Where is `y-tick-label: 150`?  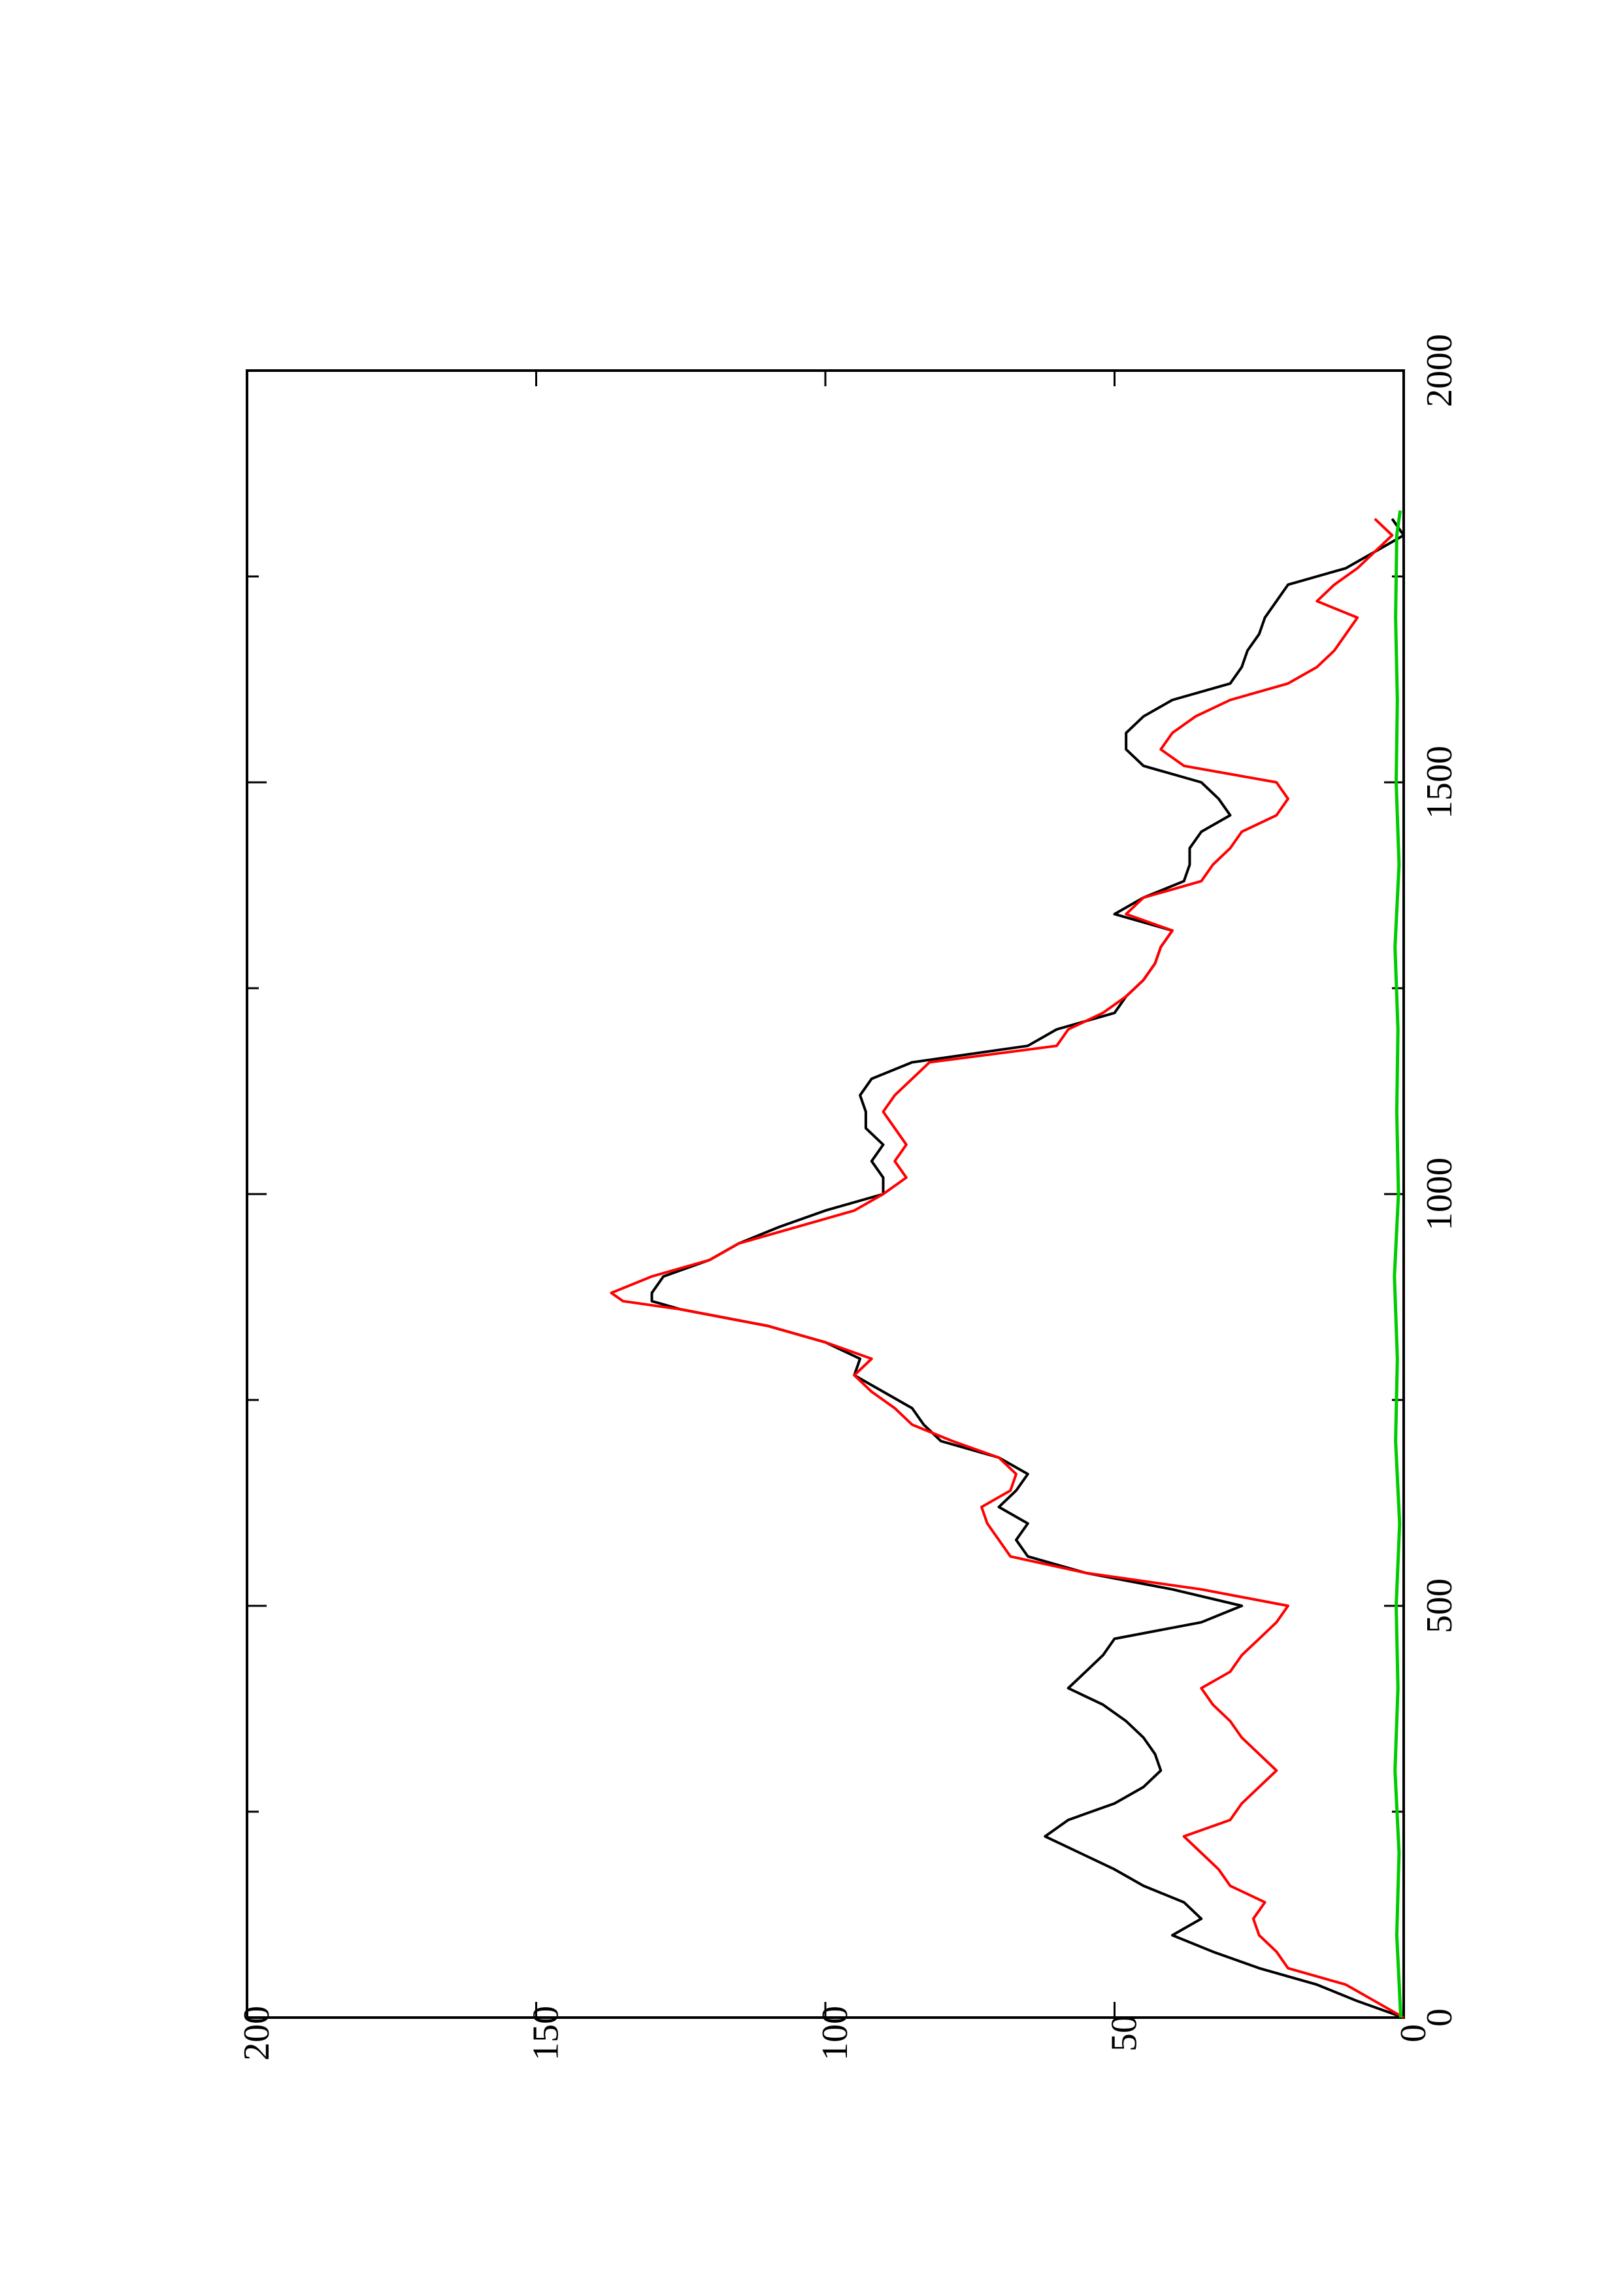
y-tick-label: 150 is located at coordinates (545, 2033).